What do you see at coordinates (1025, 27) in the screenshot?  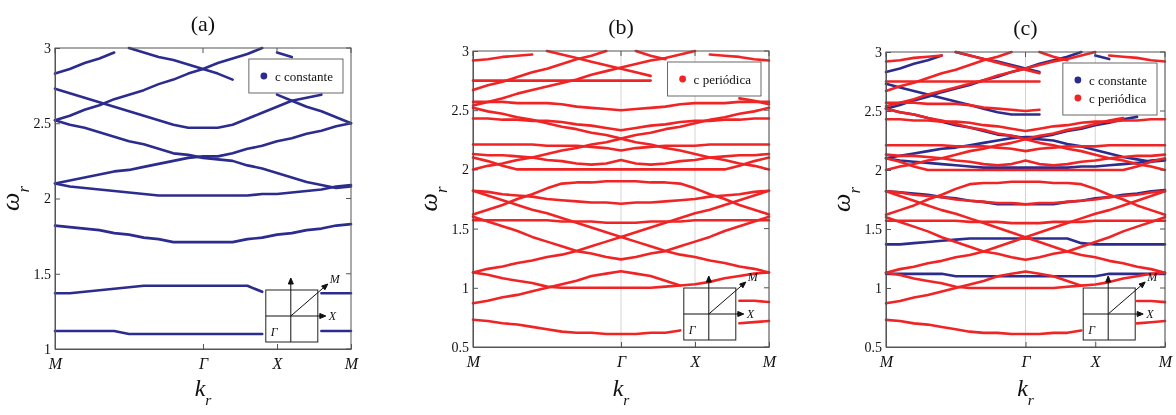 I see `chart-title: (c)` at bounding box center [1025, 27].